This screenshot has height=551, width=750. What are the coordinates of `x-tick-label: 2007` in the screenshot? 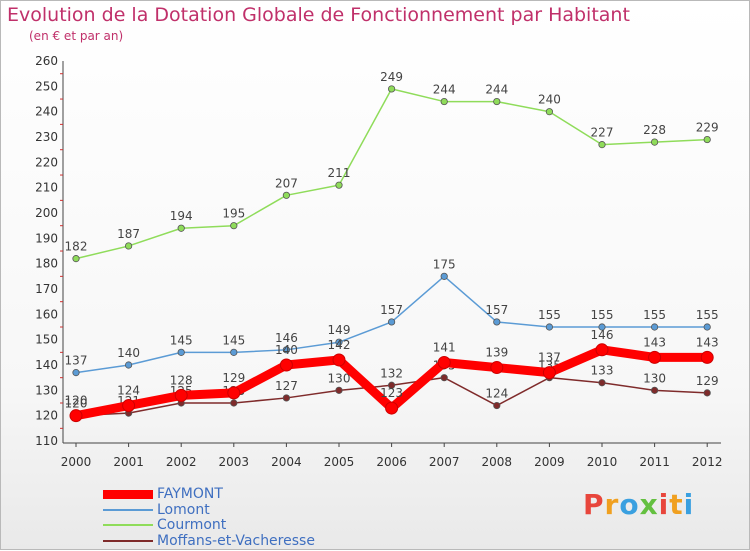 It's located at (444, 462).